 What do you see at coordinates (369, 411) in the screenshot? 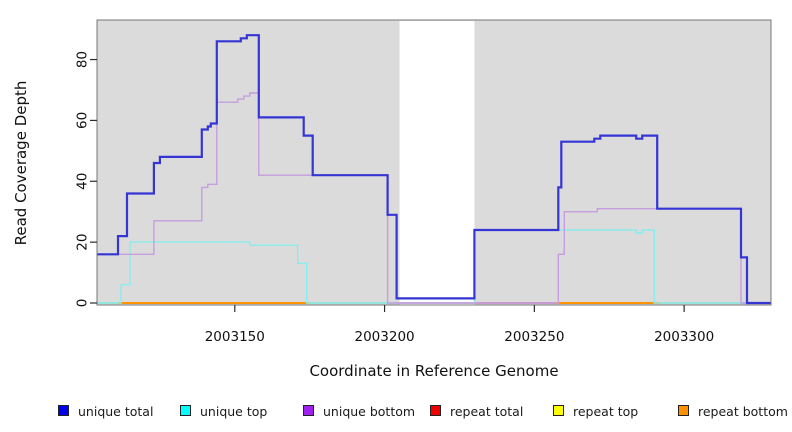
I see `legend-label-unique-bottom: unique bottom` at bounding box center [369, 411].